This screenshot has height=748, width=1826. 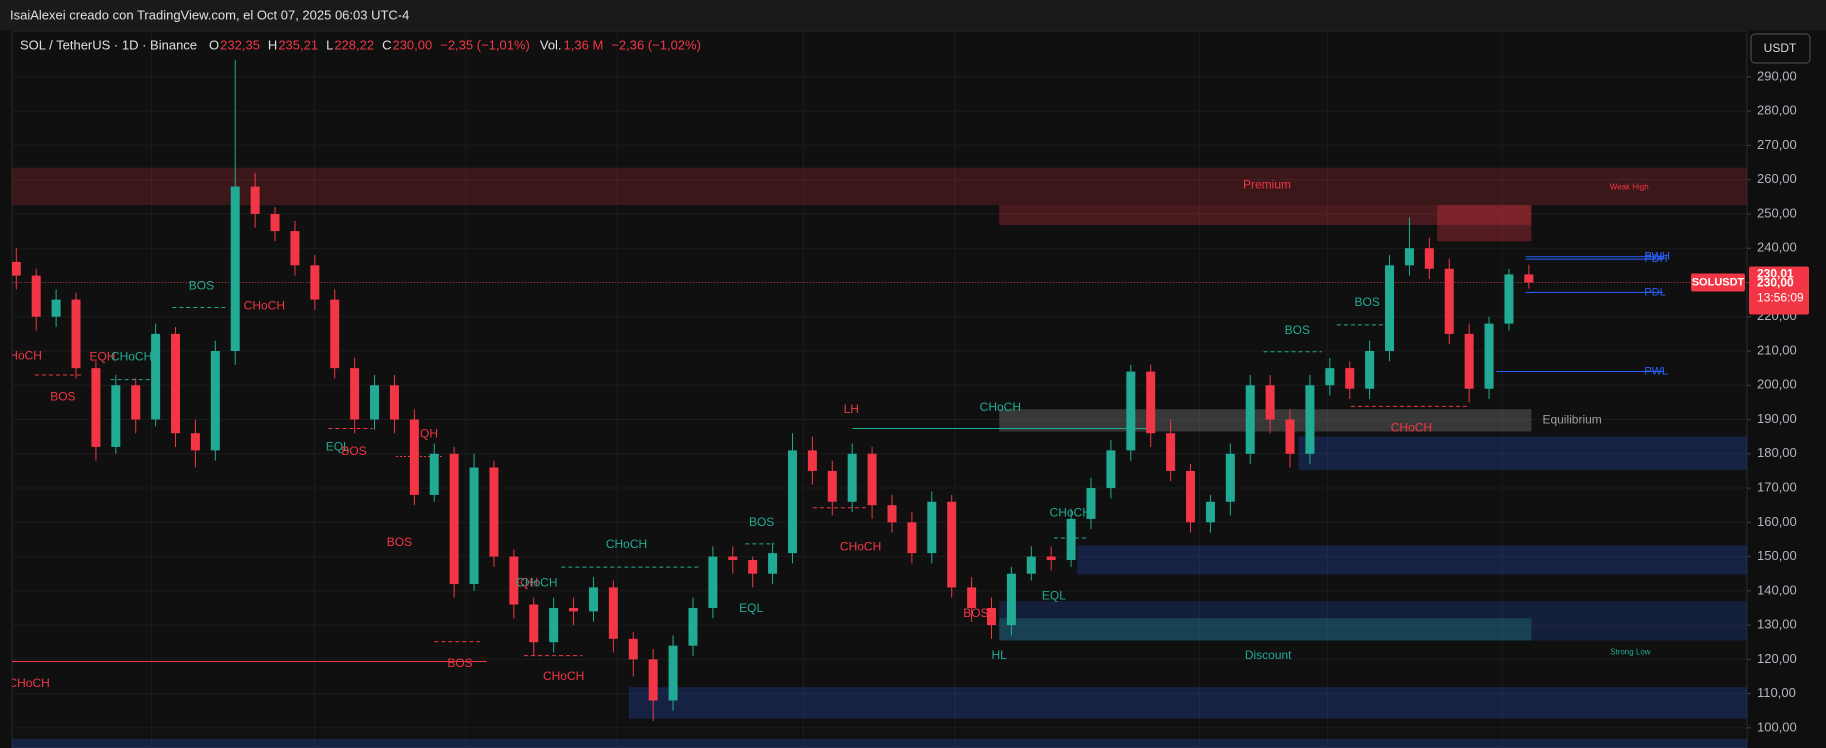 I want to click on price-tag-box, so click(x=1779, y=290).